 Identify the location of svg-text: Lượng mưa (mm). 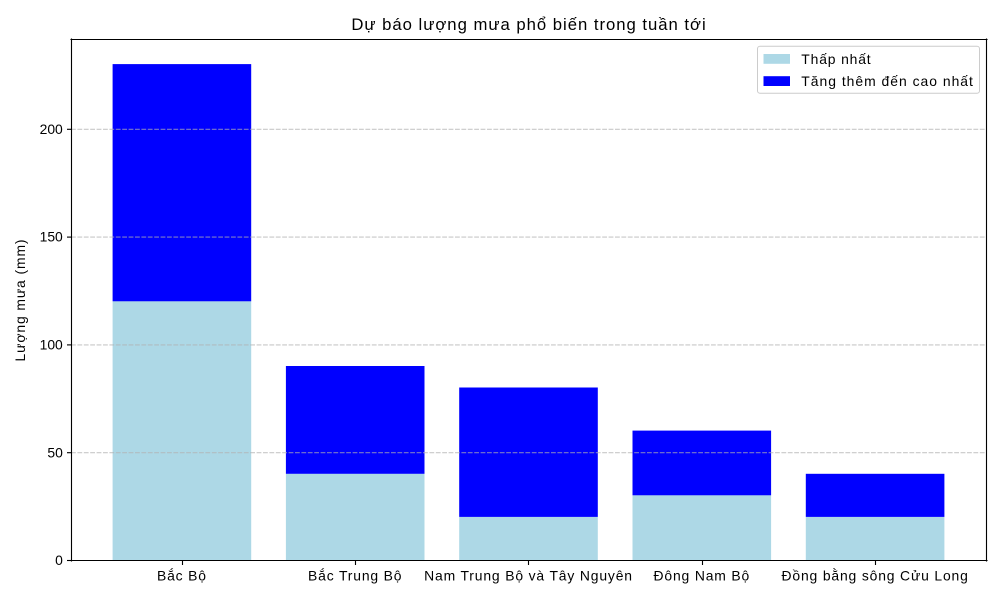
(20, 300).